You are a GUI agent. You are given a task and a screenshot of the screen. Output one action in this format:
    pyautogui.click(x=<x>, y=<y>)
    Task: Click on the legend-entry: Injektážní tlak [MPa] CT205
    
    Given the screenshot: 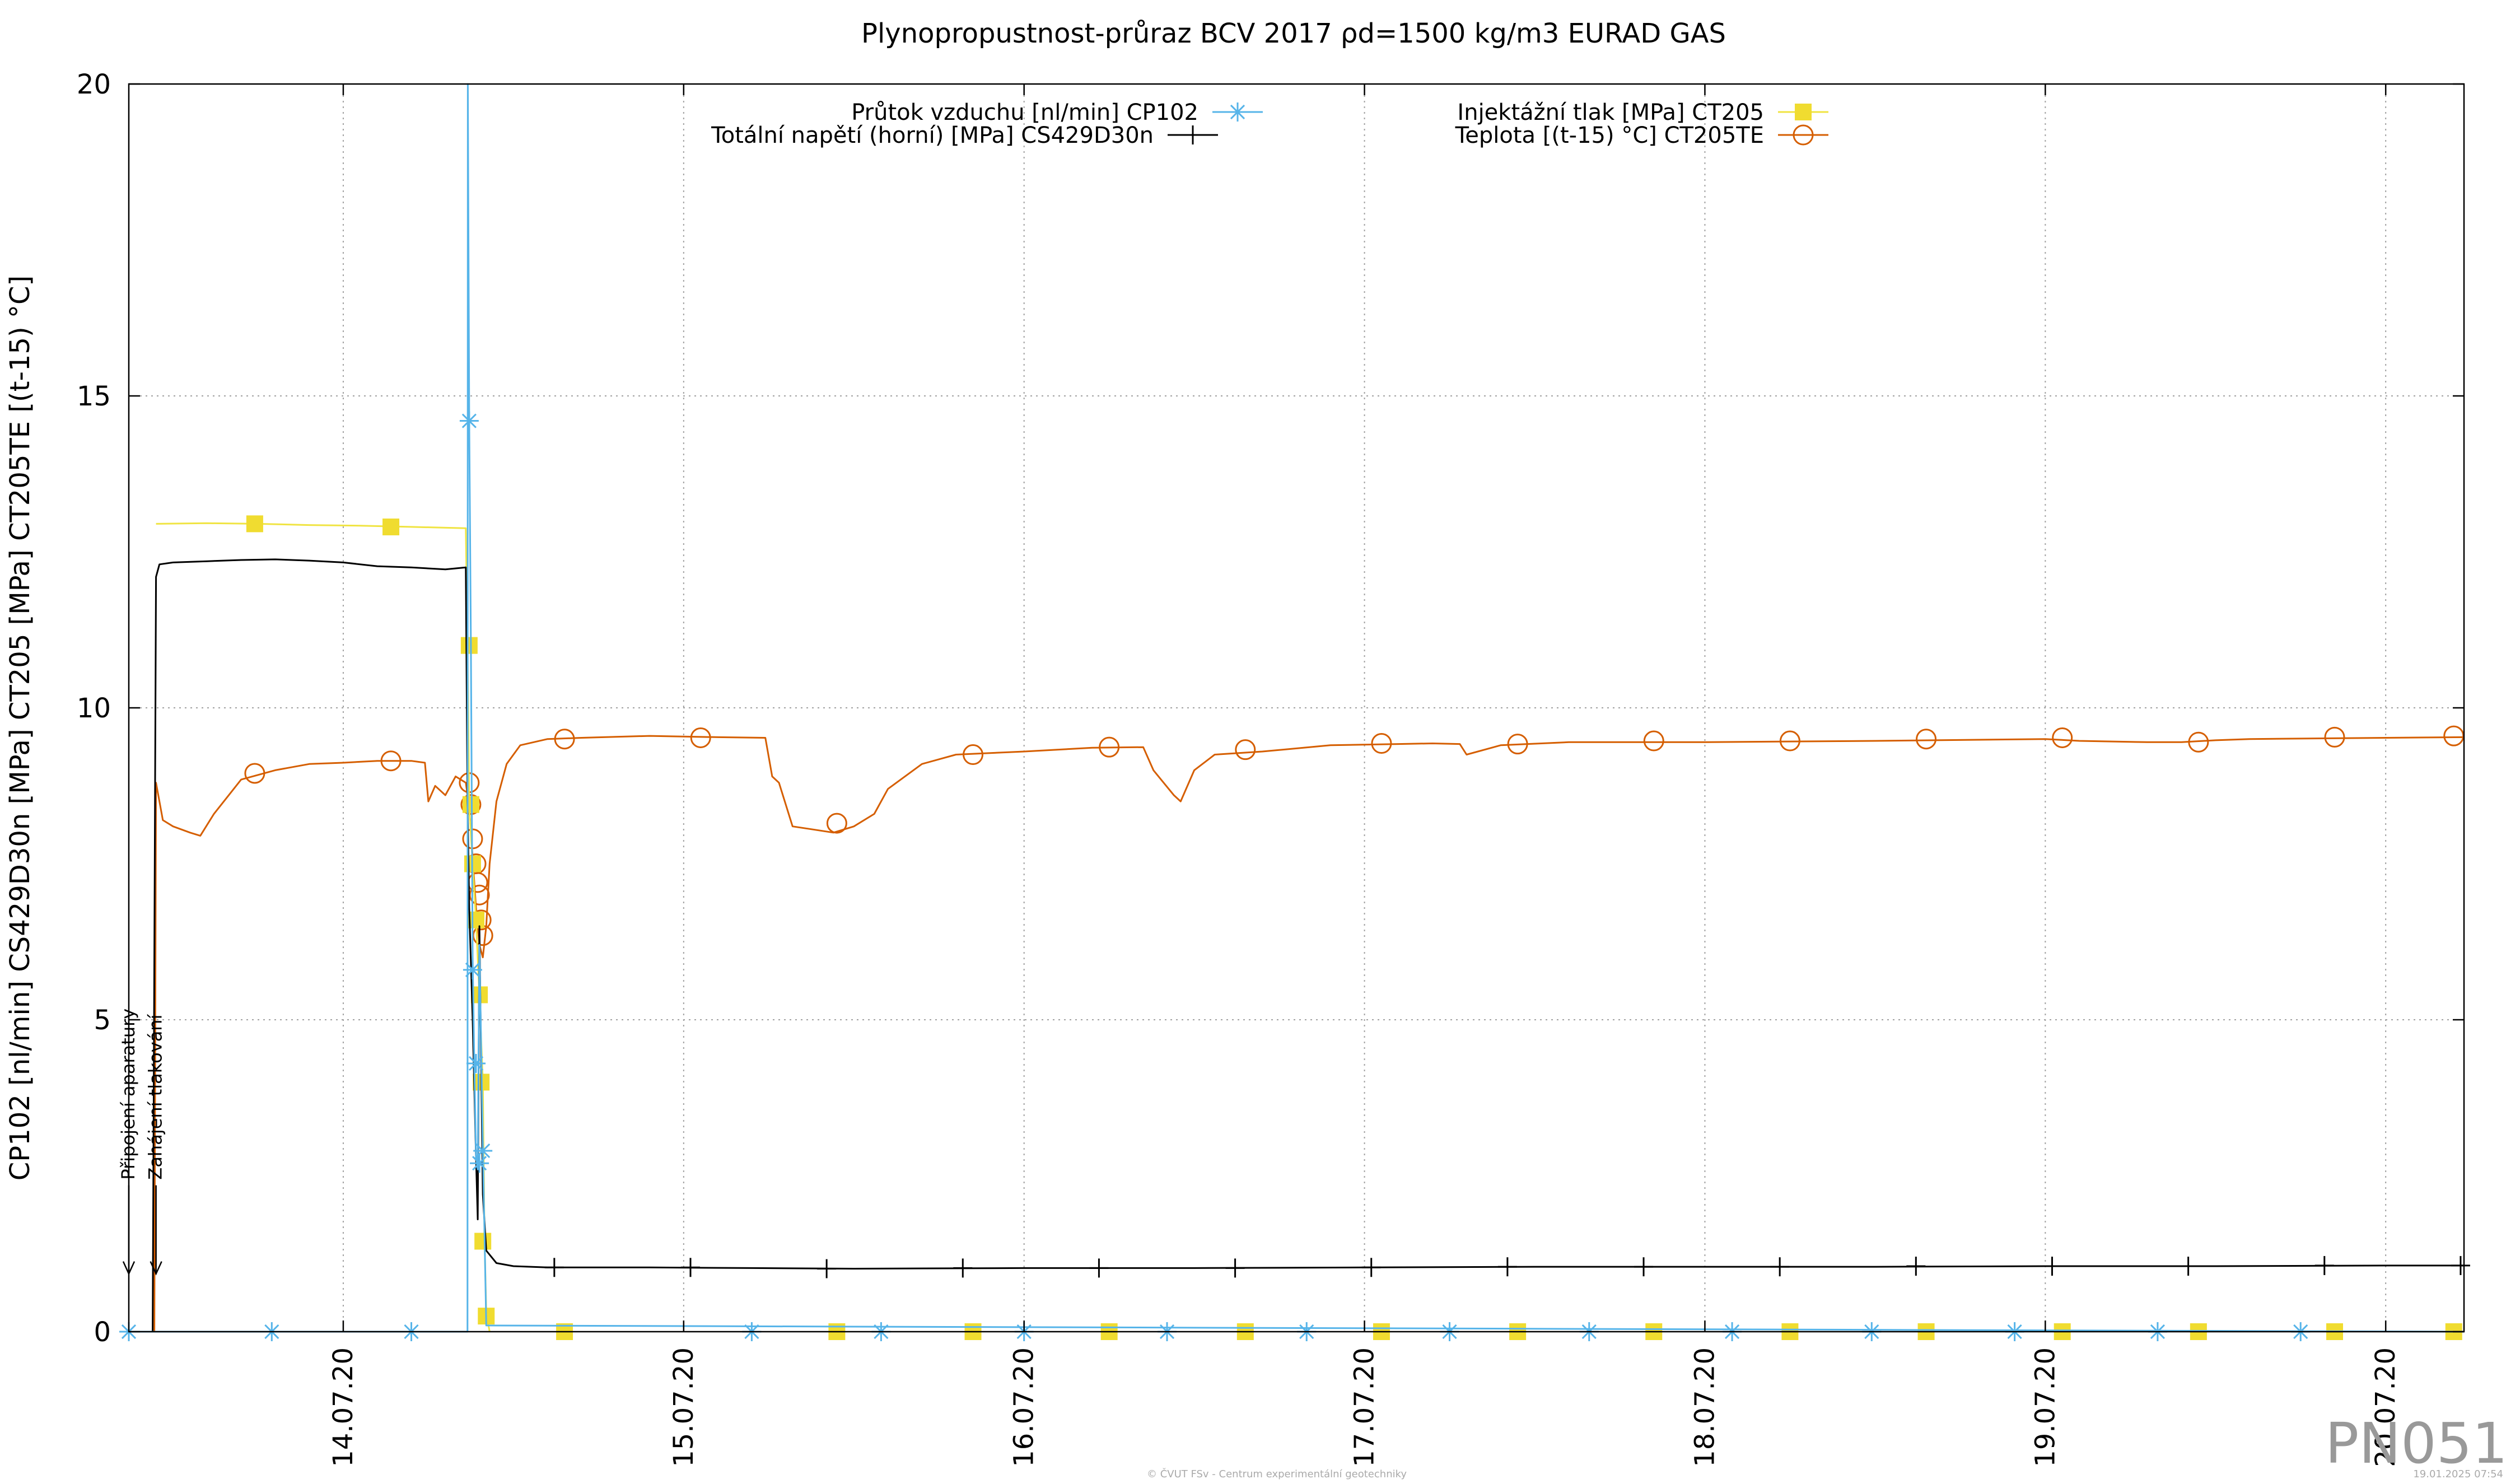 What is the action you would take?
    pyautogui.click(x=1643, y=113)
    